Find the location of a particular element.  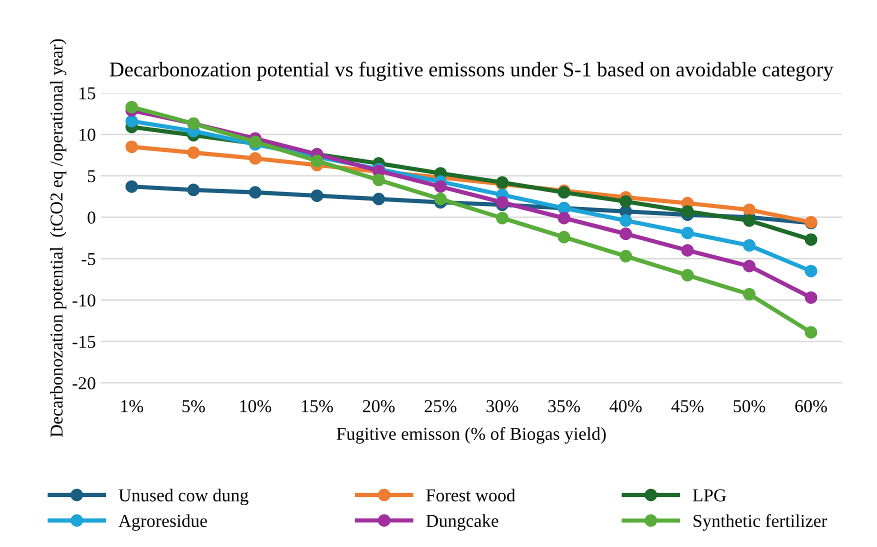

y-tick-label: -5 is located at coordinates (89, 259).